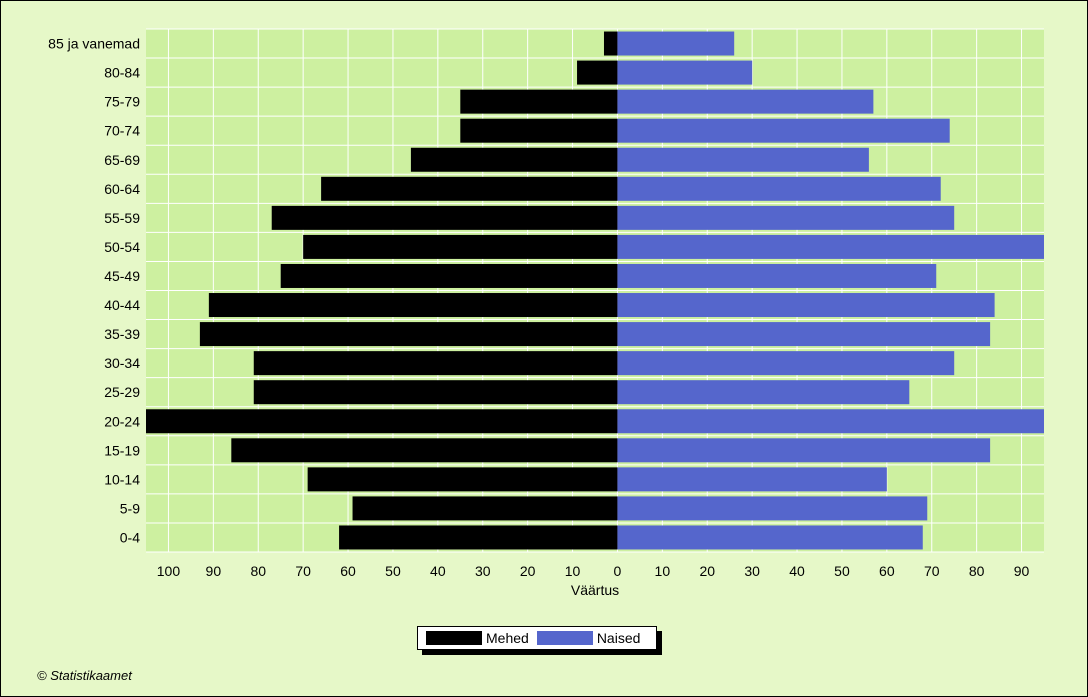  What do you see at coordinates (122, 247) in the screenshot?
I see `category-label: 50-54` at bounding box center [122, 247].